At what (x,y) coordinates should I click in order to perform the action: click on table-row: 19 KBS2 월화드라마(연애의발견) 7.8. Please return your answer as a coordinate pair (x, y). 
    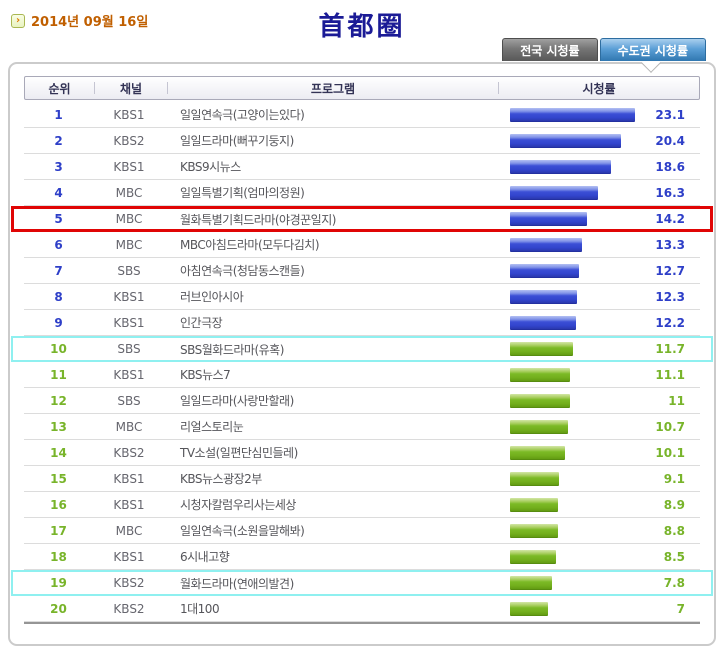
    Looking at the image, I should click on (362, 583).